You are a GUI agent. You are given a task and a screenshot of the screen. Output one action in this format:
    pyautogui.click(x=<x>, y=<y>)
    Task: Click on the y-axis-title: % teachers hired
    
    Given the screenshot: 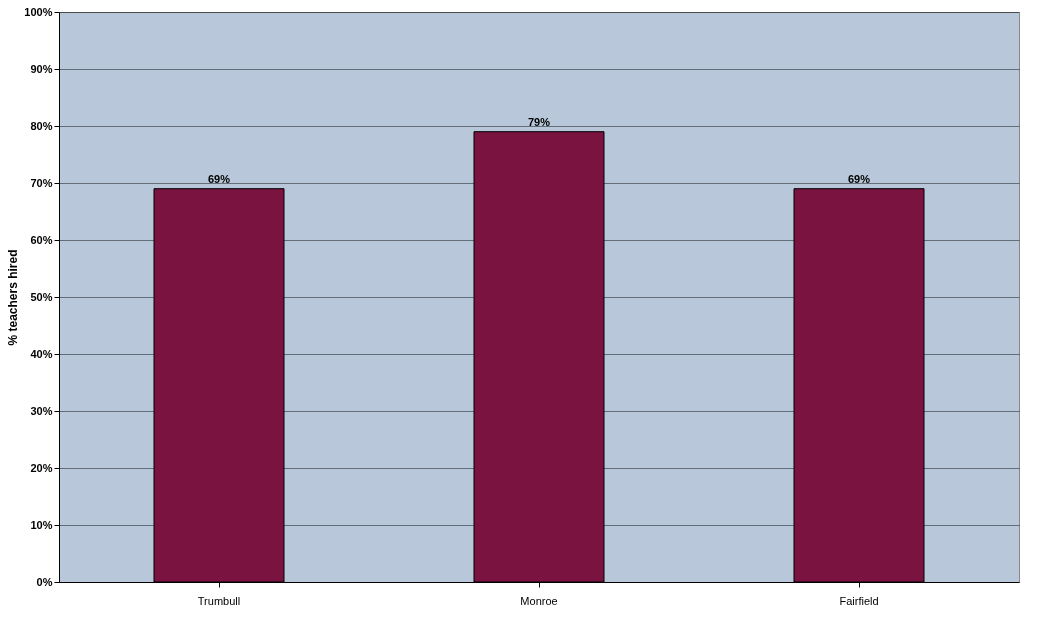 What is the action you would take?
    pyautogui.click(x=13, y=297)
    